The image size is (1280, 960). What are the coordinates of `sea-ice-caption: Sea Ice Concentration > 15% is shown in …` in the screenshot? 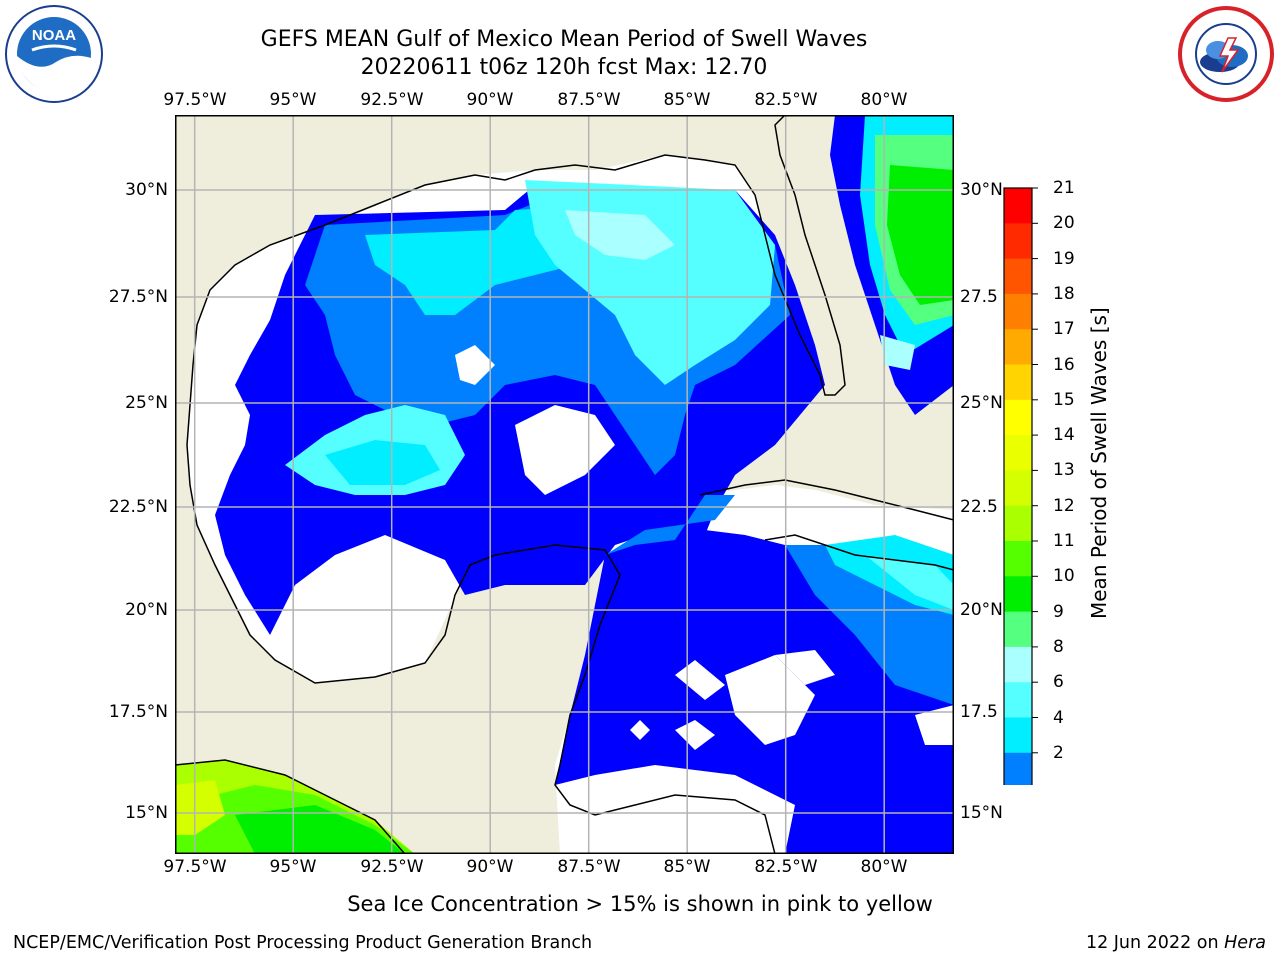 It's located at (640, 904).